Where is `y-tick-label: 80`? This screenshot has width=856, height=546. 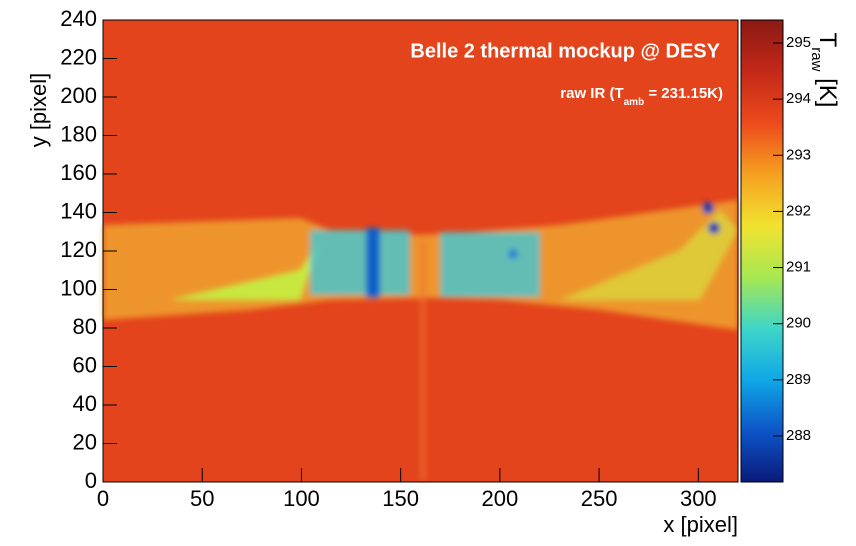 y-tick-label: 80 is located at coordinates (85, 326).